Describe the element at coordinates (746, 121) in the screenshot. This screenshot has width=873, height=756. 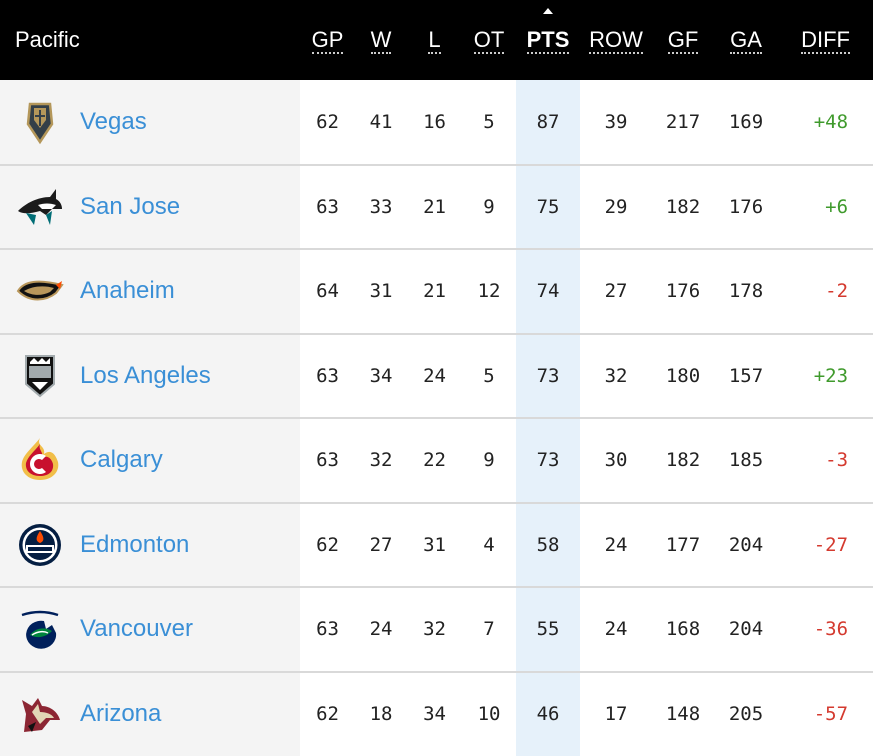
I see `stat-ga: 169` at that location.